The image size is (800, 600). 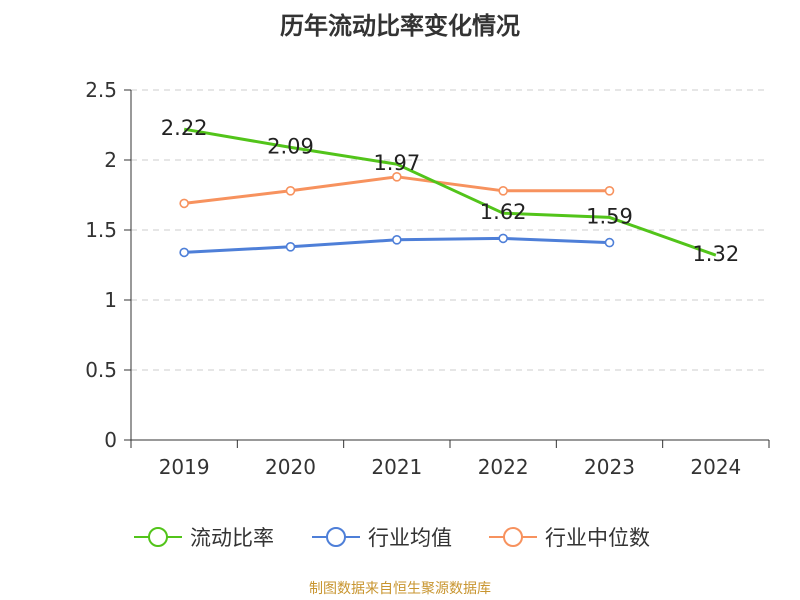 What do you see at coordinates (101, 370) in the screenshot?
I see `y-tick-label: 0.5` at bounding box center [101, 370].